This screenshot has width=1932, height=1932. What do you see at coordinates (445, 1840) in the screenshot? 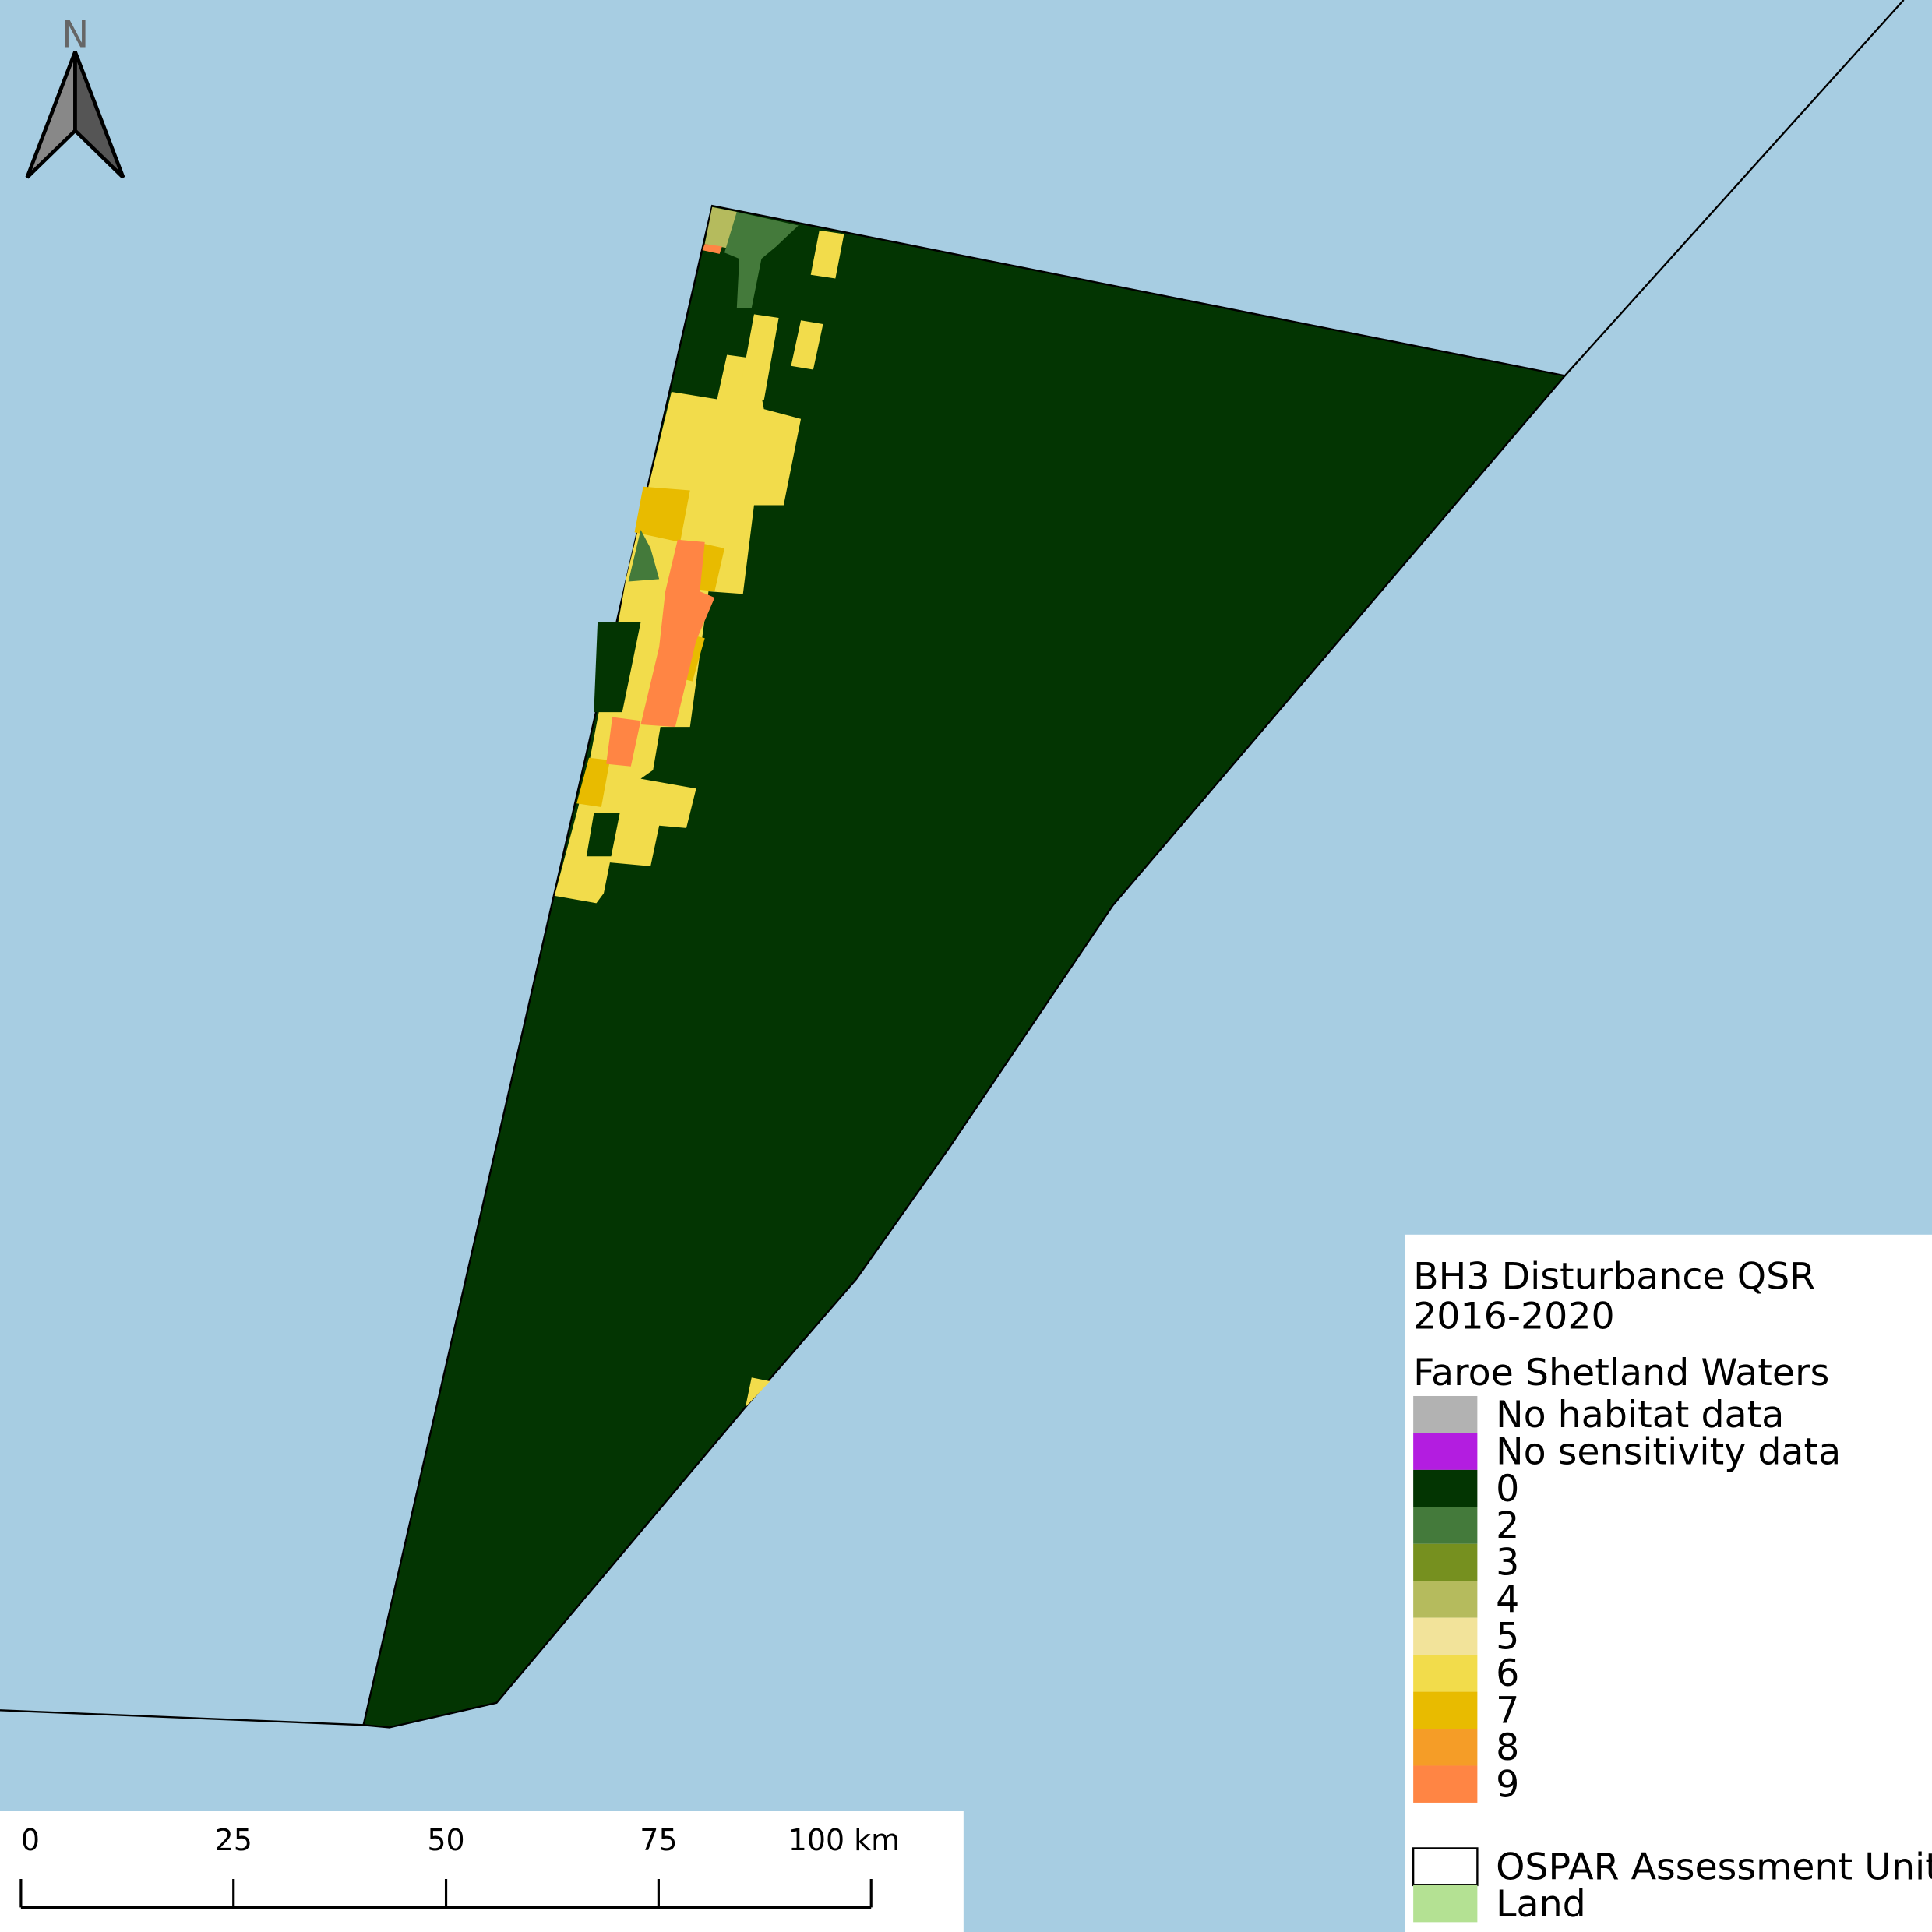
I see `scale-label: 50` at bounding box center [445, 1840].